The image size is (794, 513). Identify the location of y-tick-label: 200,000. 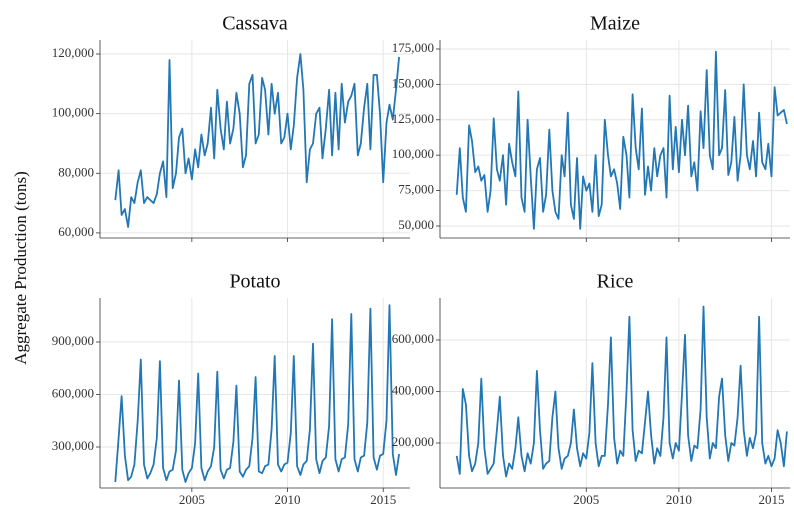
(413, 441).